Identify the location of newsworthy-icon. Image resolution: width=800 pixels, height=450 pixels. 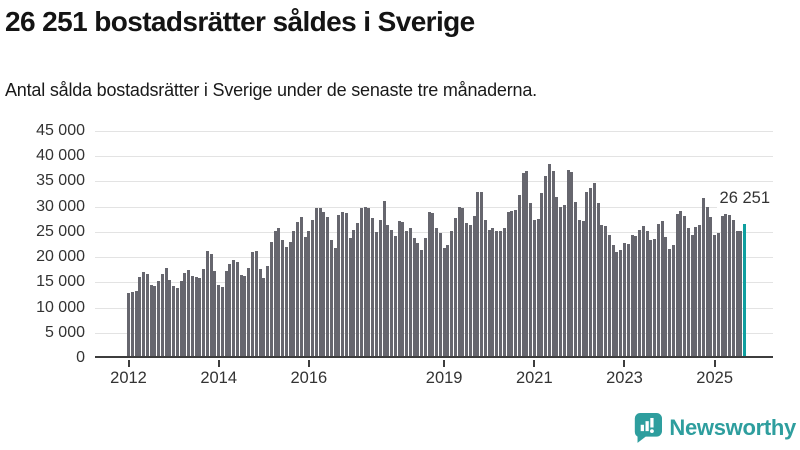
(648, 427).